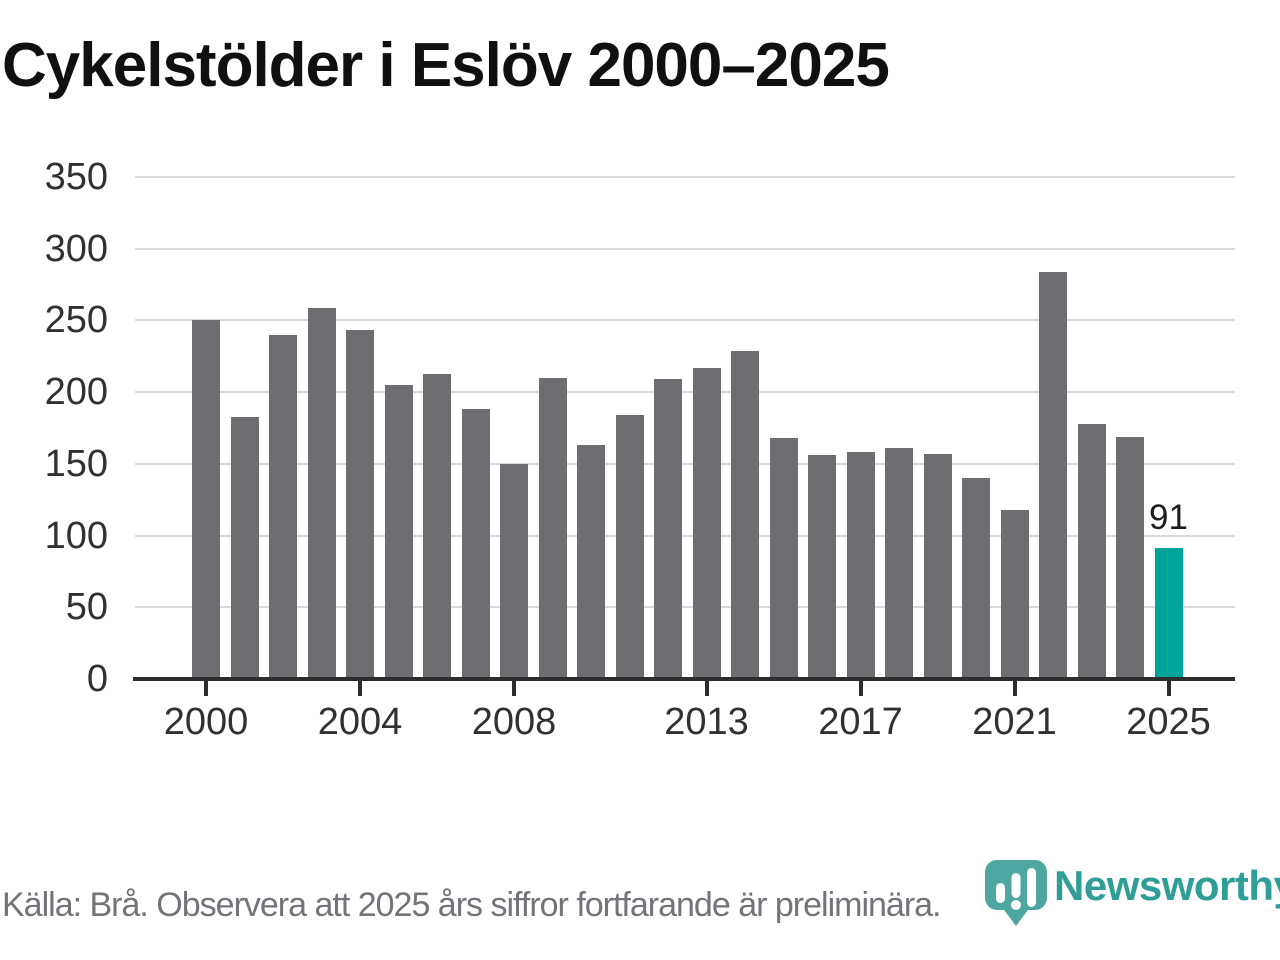  What do you see at coordinates (629, 547) in the screenshot?
I see `bar-2011` at bounding box center [629, 547].